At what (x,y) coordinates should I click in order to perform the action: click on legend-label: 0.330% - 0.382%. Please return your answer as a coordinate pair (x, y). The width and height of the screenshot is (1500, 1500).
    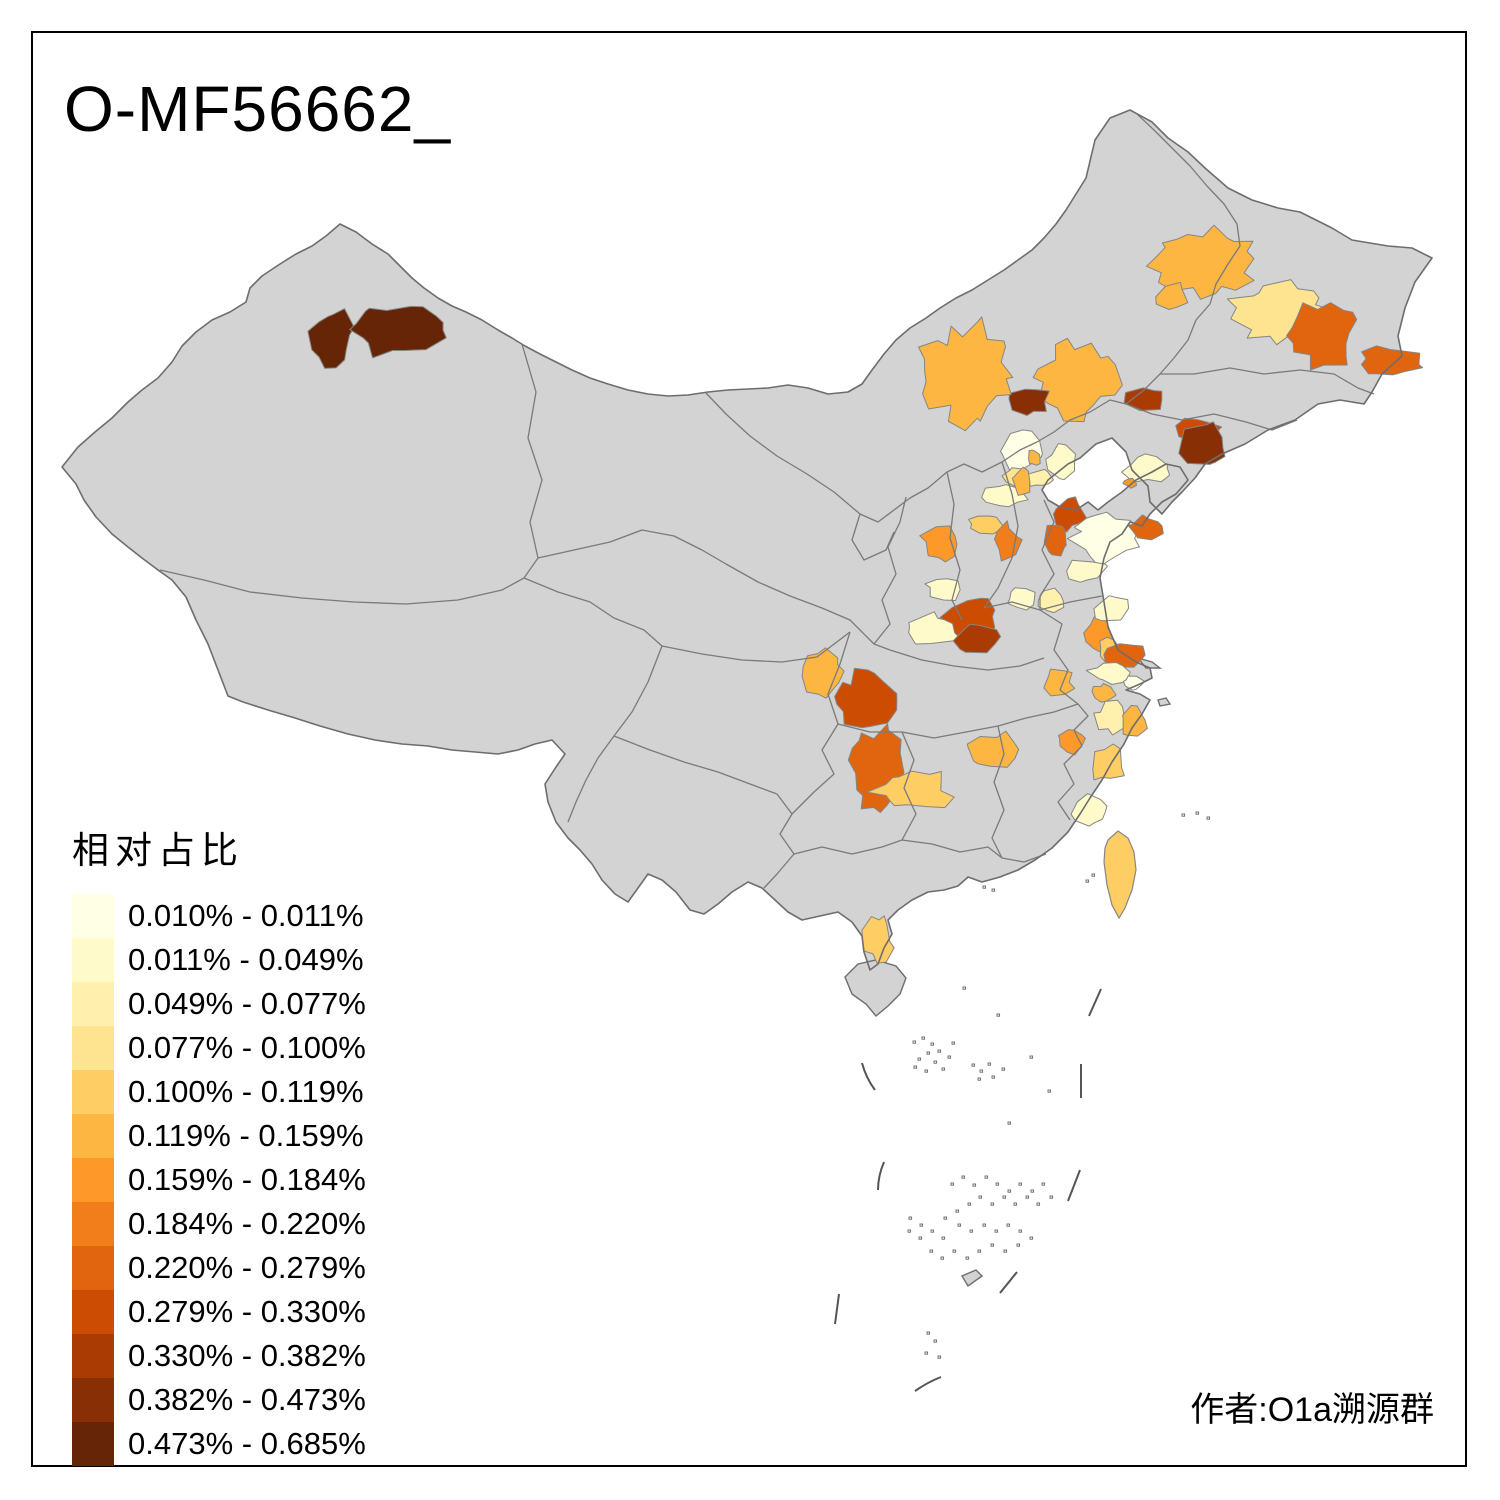
    Looking at the image, I should click on (247, 1355).